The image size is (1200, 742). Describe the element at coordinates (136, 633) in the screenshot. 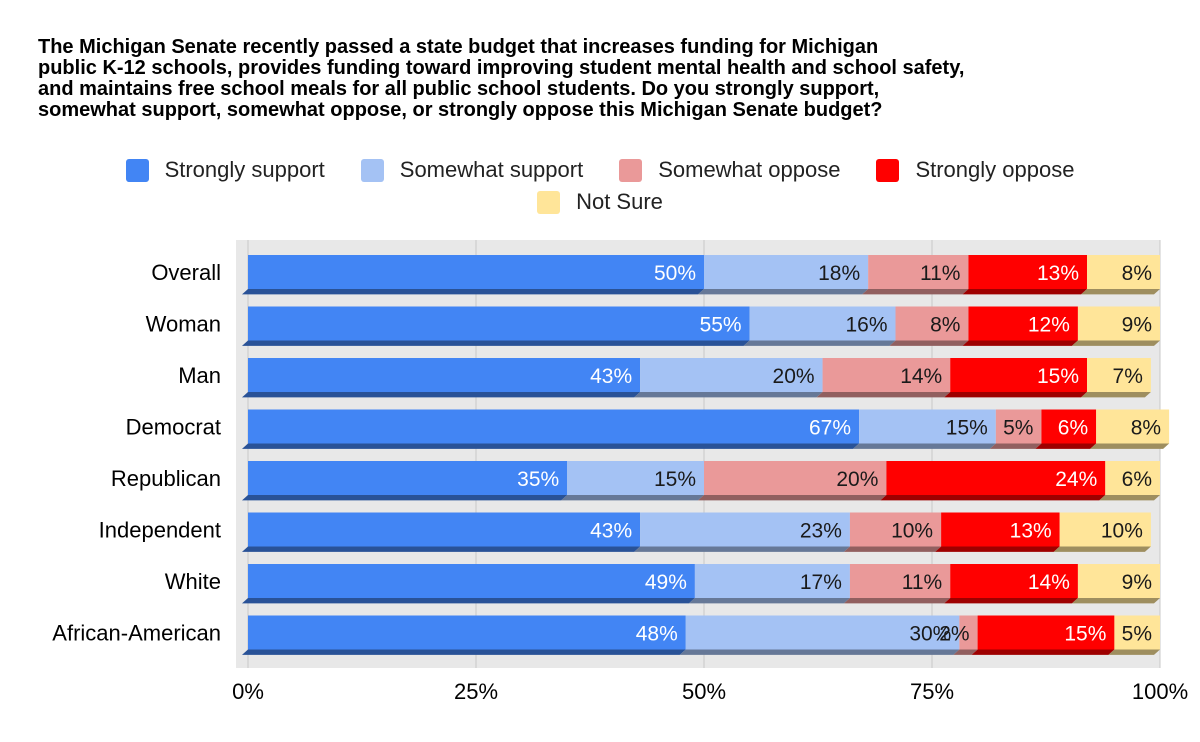

I see `category-label: African-American` at that location.